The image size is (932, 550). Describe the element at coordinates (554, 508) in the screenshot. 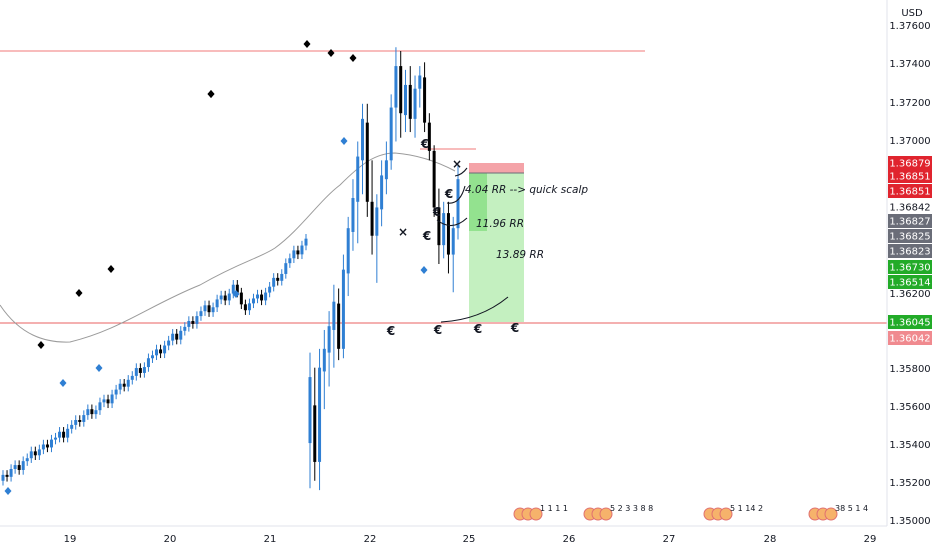

I see `calendar-event-count: 1 1 1 1` at that location.